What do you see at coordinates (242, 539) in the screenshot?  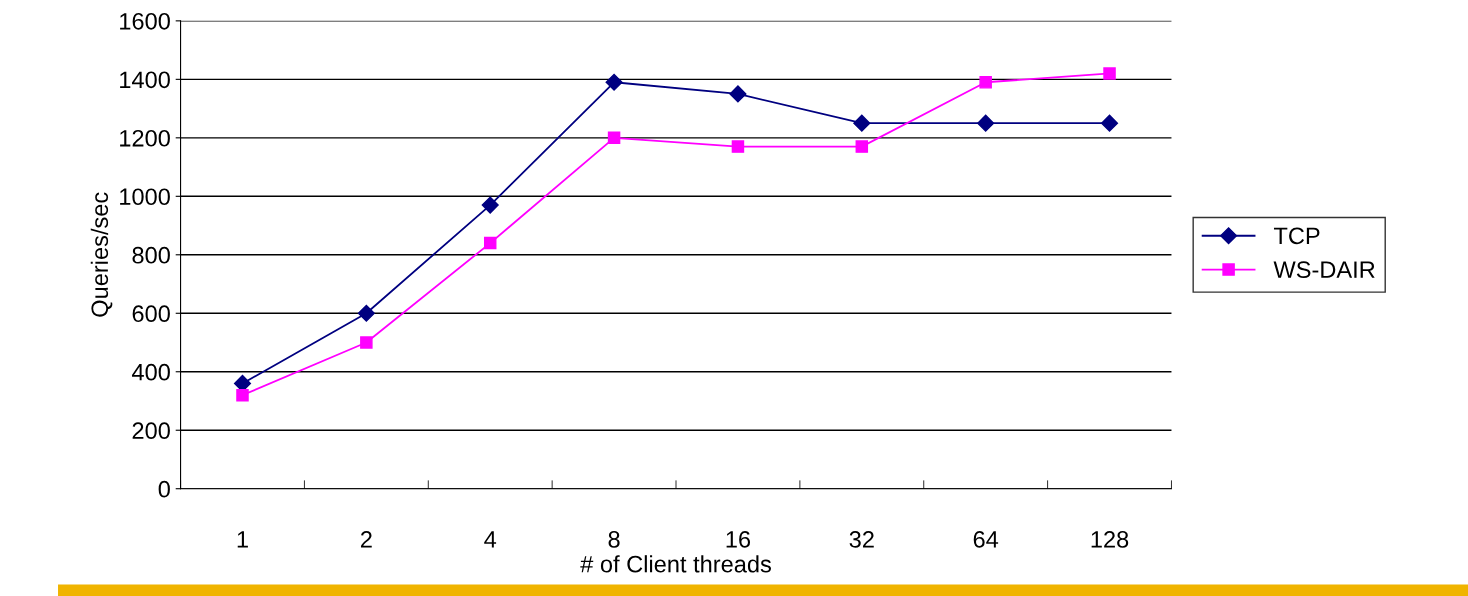 I see `x-tick-label: 1` at bounding box center [242, 539].